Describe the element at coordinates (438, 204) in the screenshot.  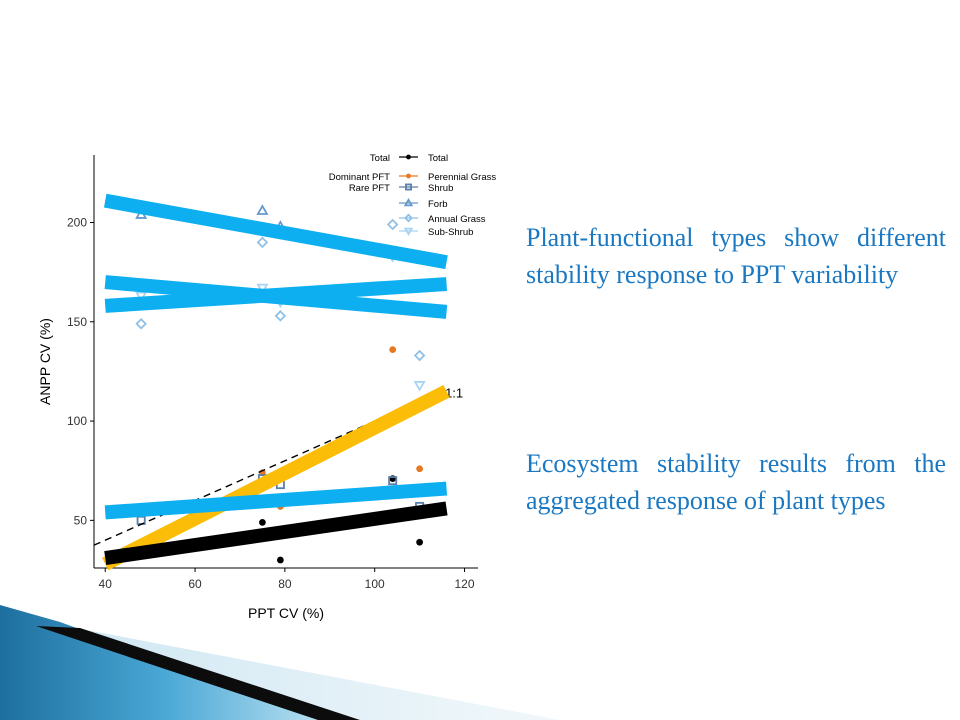
I see `legend-entry-label: Forb` at that location.